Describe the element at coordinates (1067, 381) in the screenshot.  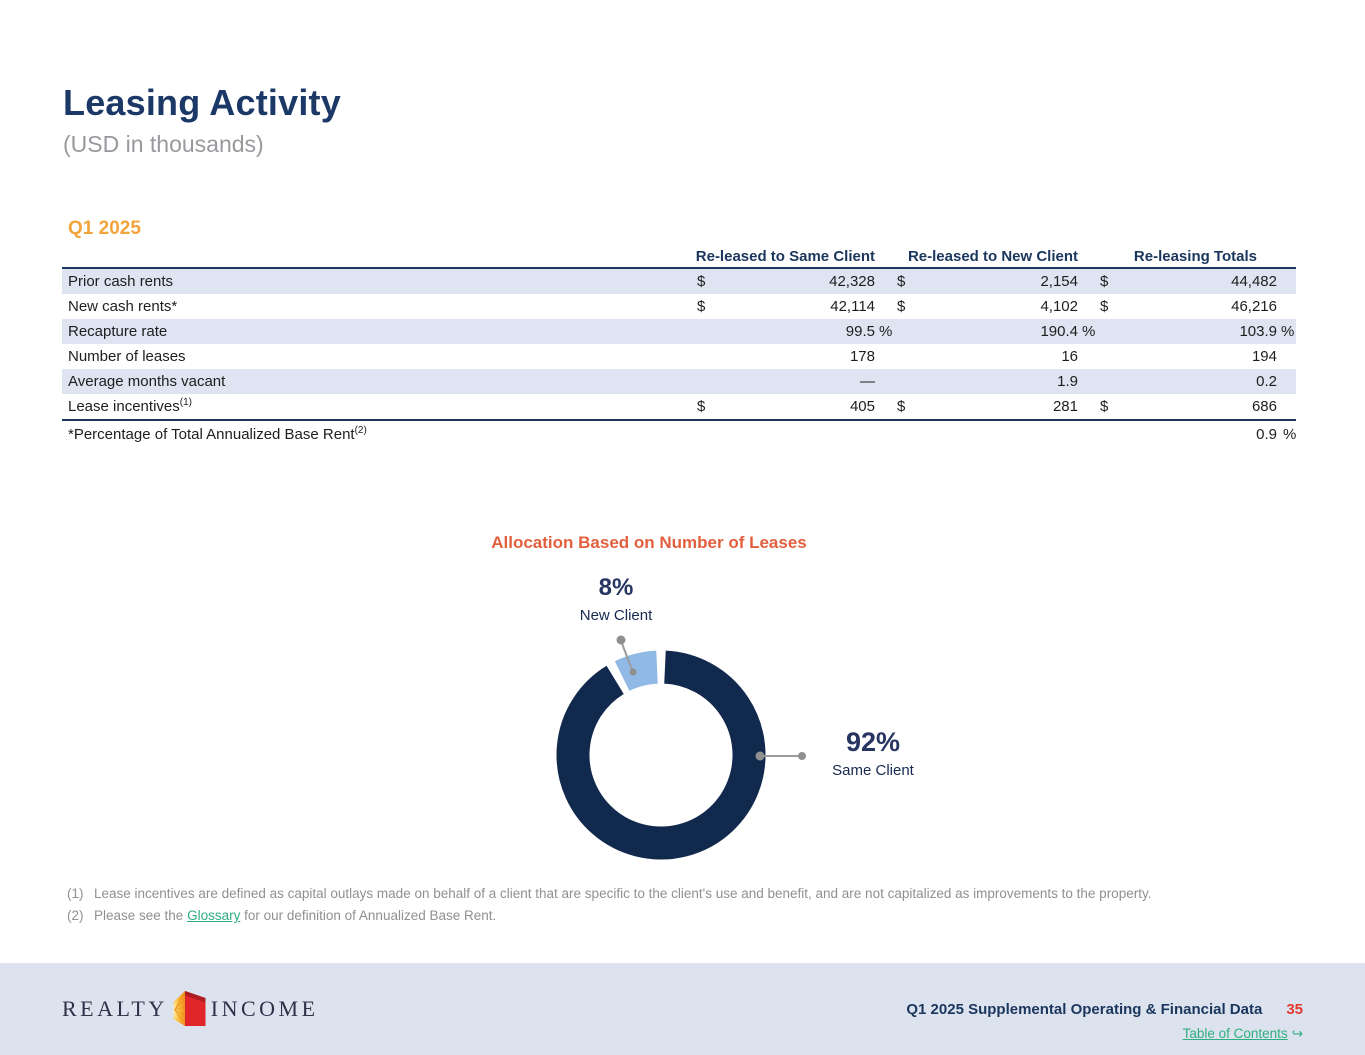
I see `value-cell: 1.9` at that location.